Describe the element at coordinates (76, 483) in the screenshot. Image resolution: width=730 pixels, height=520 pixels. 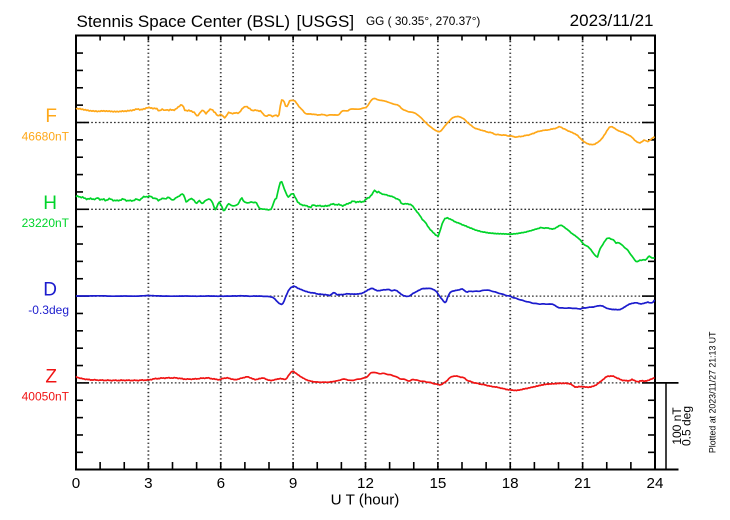
I see `svg-text: 0` at that location.